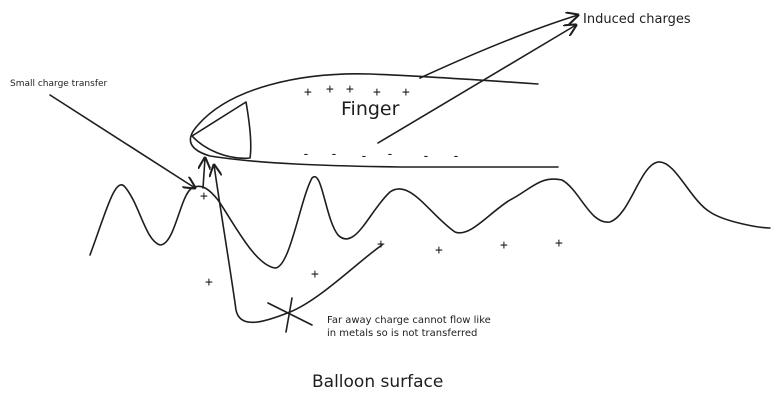  Describe the element at coordinates (59, 84) in the screenshot. I see `small-charge-transfer-label: Small charge transfer` at that location.